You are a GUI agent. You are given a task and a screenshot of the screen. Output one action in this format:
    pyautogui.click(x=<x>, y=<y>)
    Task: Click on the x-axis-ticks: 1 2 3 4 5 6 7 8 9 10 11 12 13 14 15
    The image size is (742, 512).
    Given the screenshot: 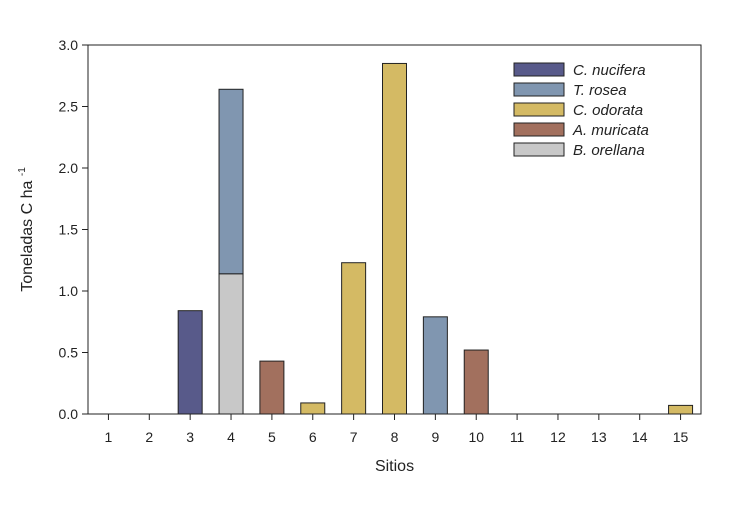 What is the action you would take?
    pyautogui.click(x=397, y=429)
    